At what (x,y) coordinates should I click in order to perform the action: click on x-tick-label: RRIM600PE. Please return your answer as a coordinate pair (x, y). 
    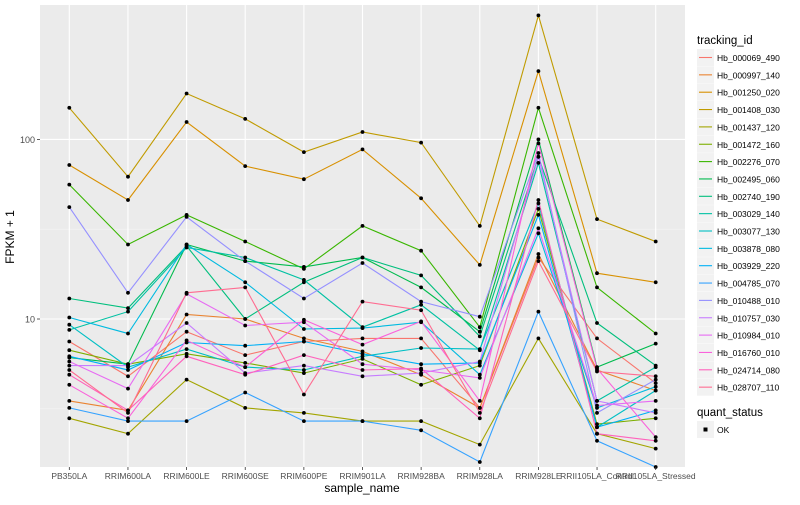
    Looking at the image, I should click on (304, 476).